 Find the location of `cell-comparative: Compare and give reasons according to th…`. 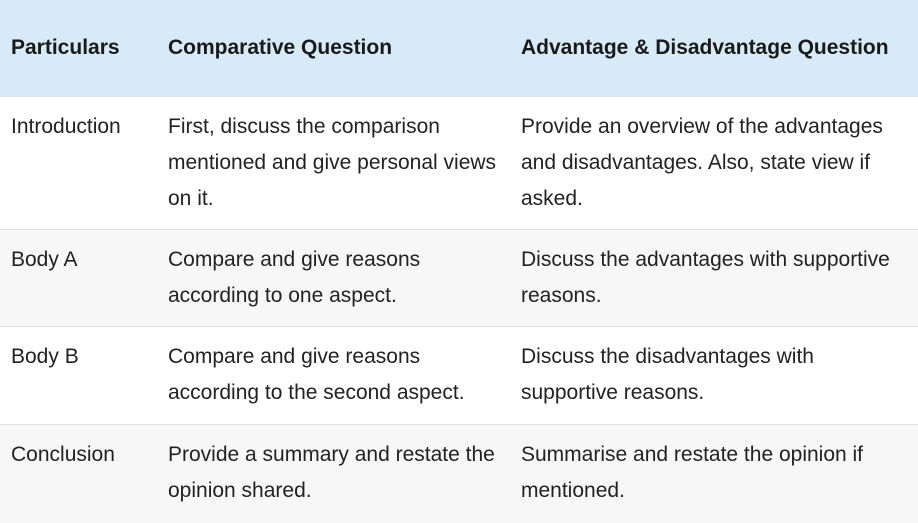

cell-comparative: Compare and give reasons according to th… is located at coordinates (333, 374).